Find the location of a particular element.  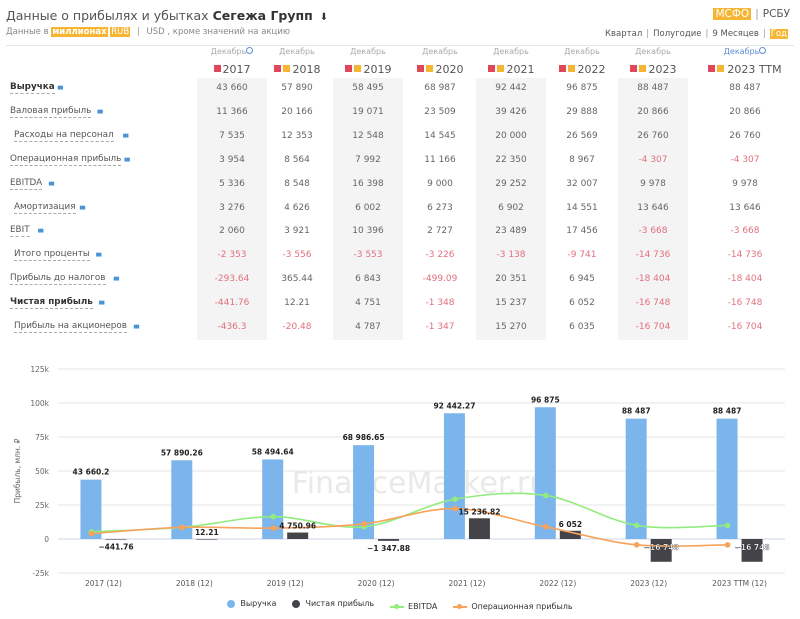

y-tick-label: 100k is located at coordinates (39, 403).